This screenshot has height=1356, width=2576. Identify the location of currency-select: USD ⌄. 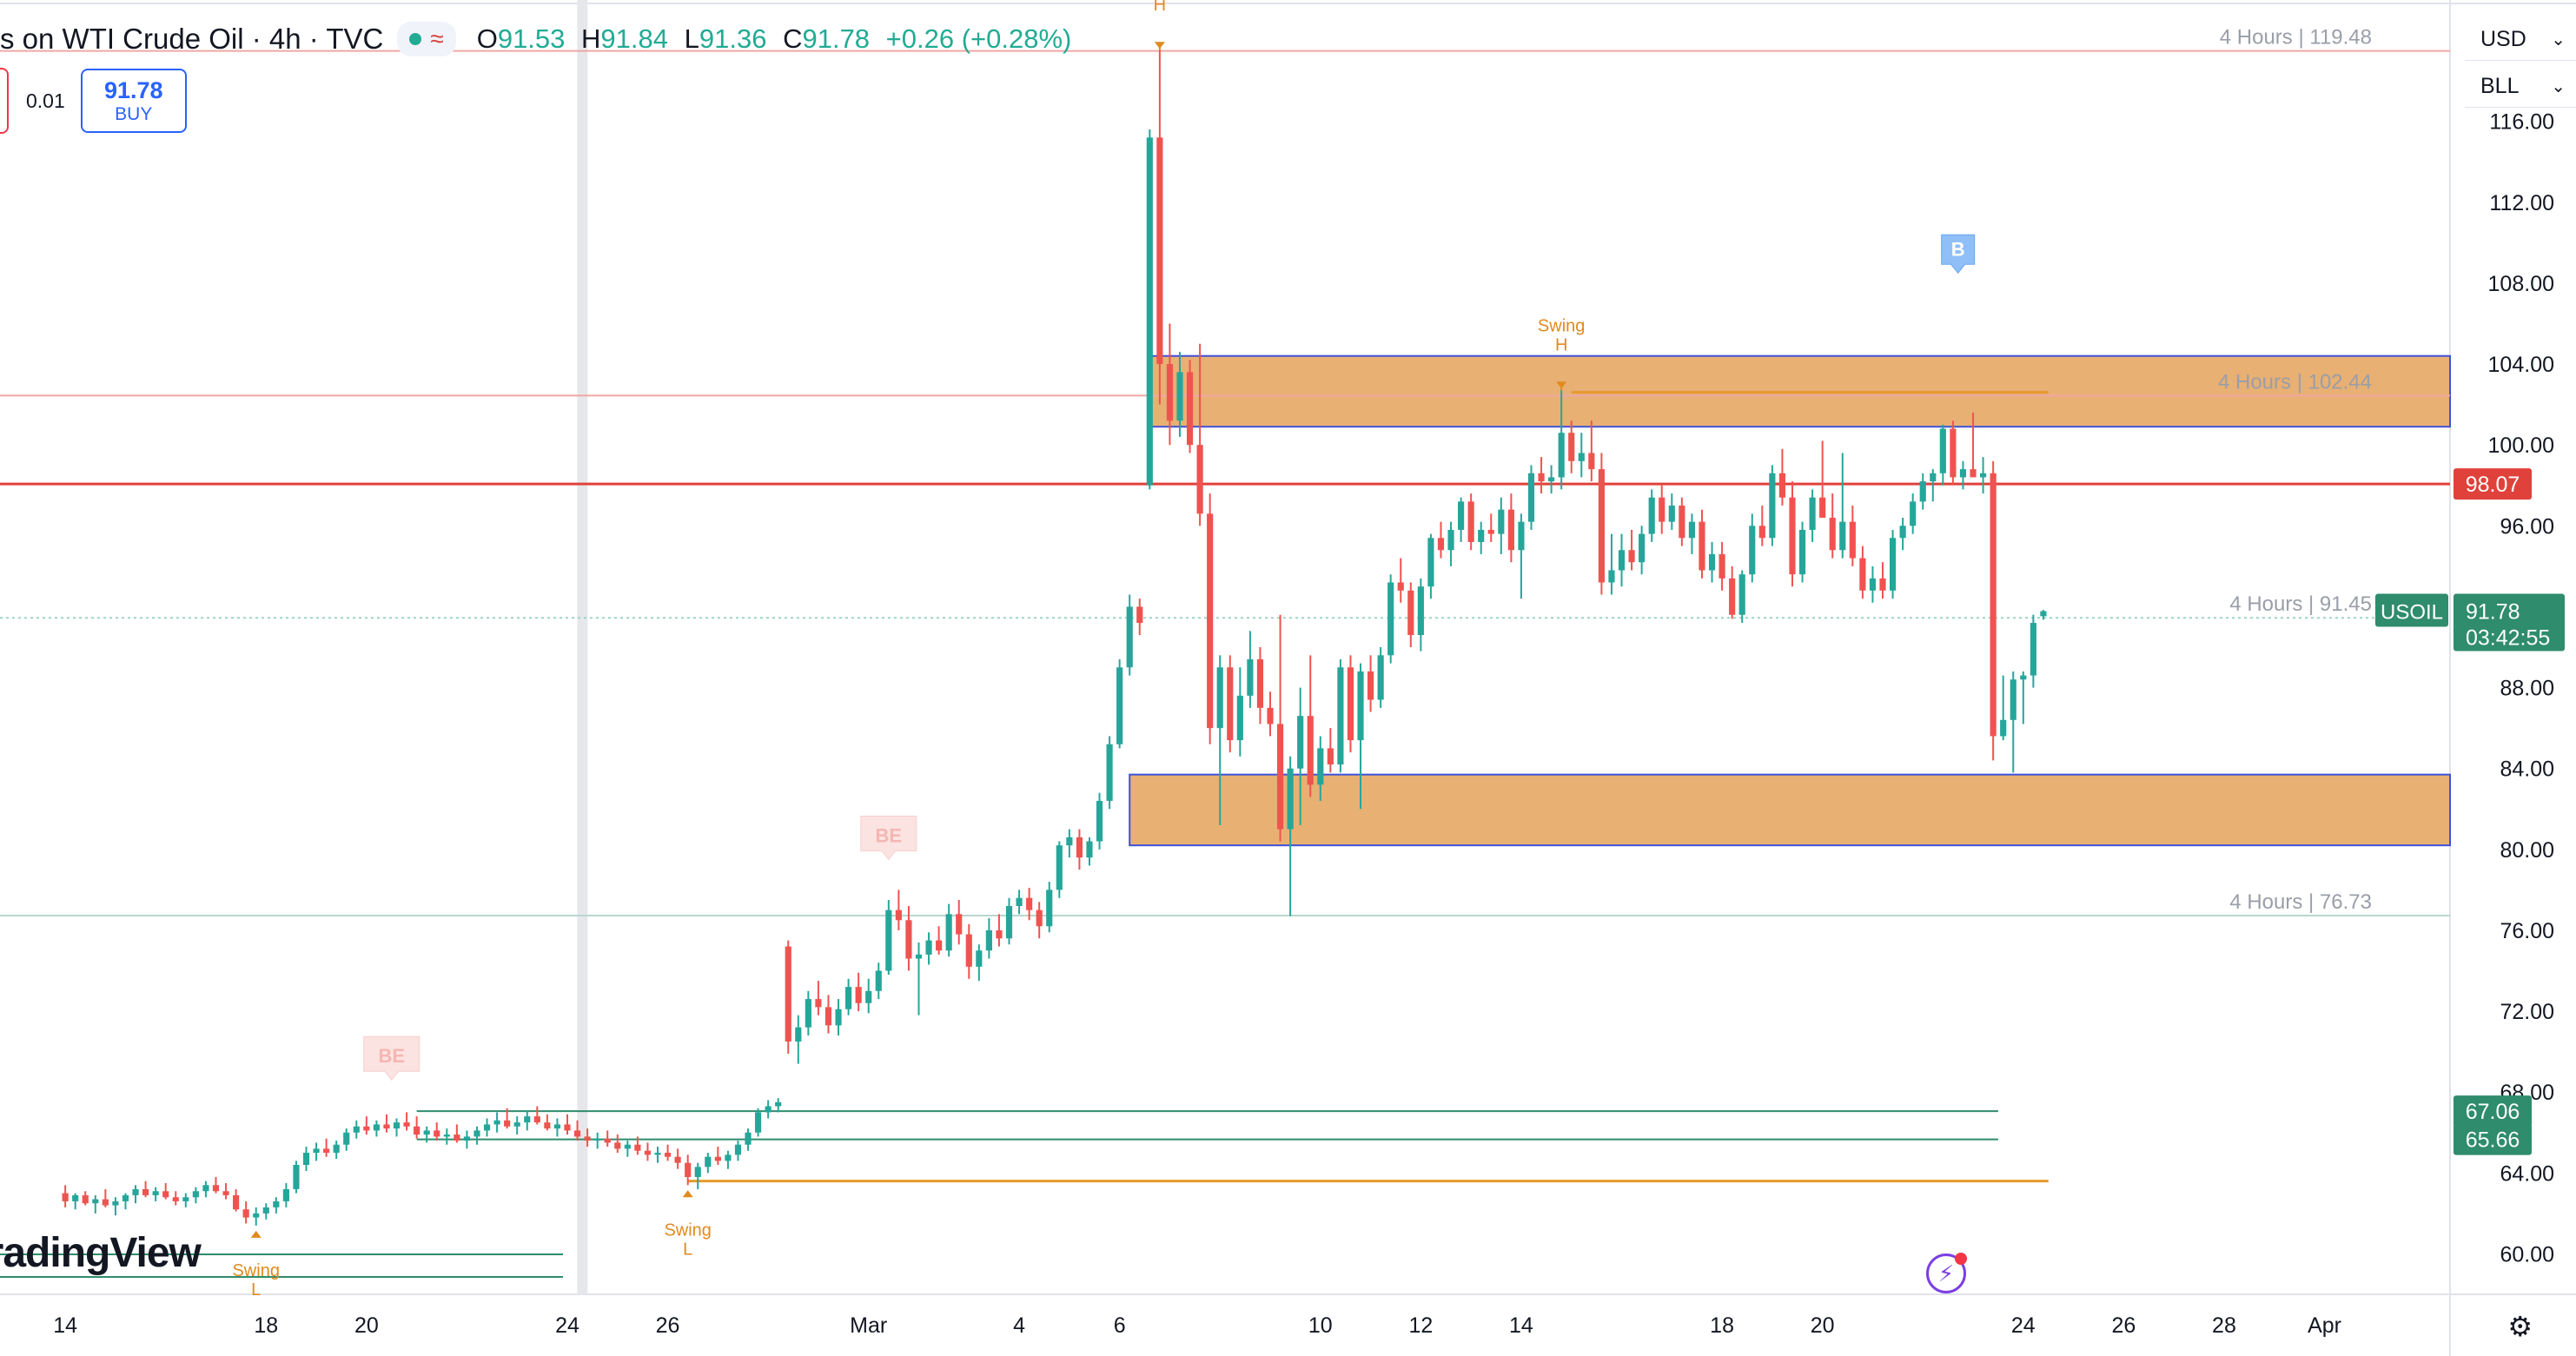
(2520, 40).